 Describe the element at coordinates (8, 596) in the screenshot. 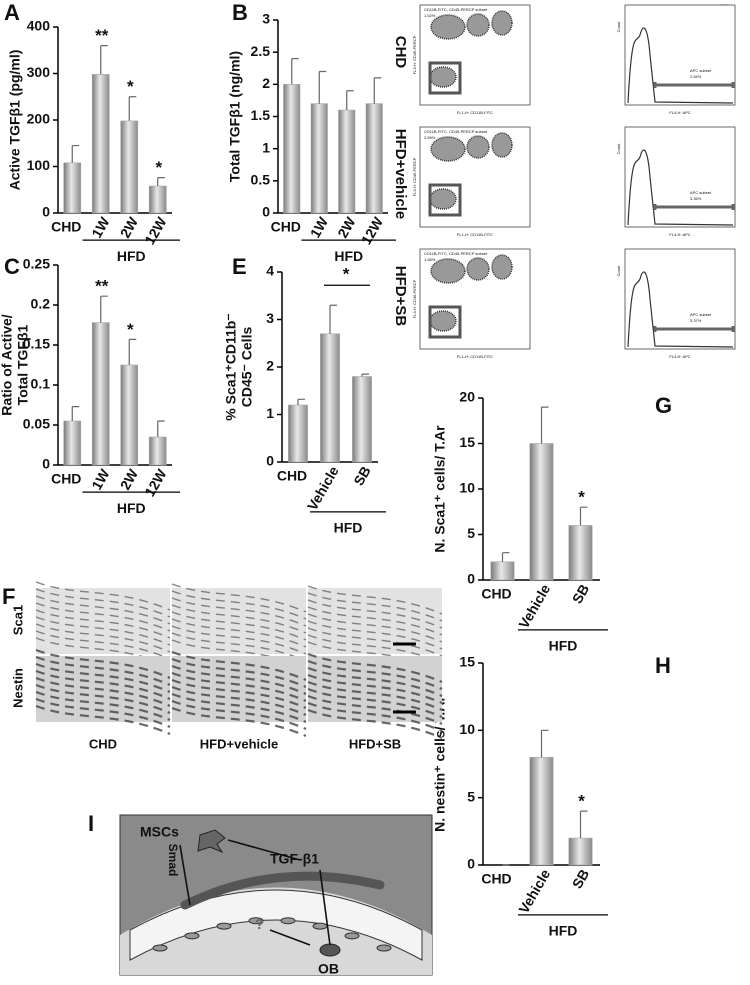

I see `panel-label: F` at that location.